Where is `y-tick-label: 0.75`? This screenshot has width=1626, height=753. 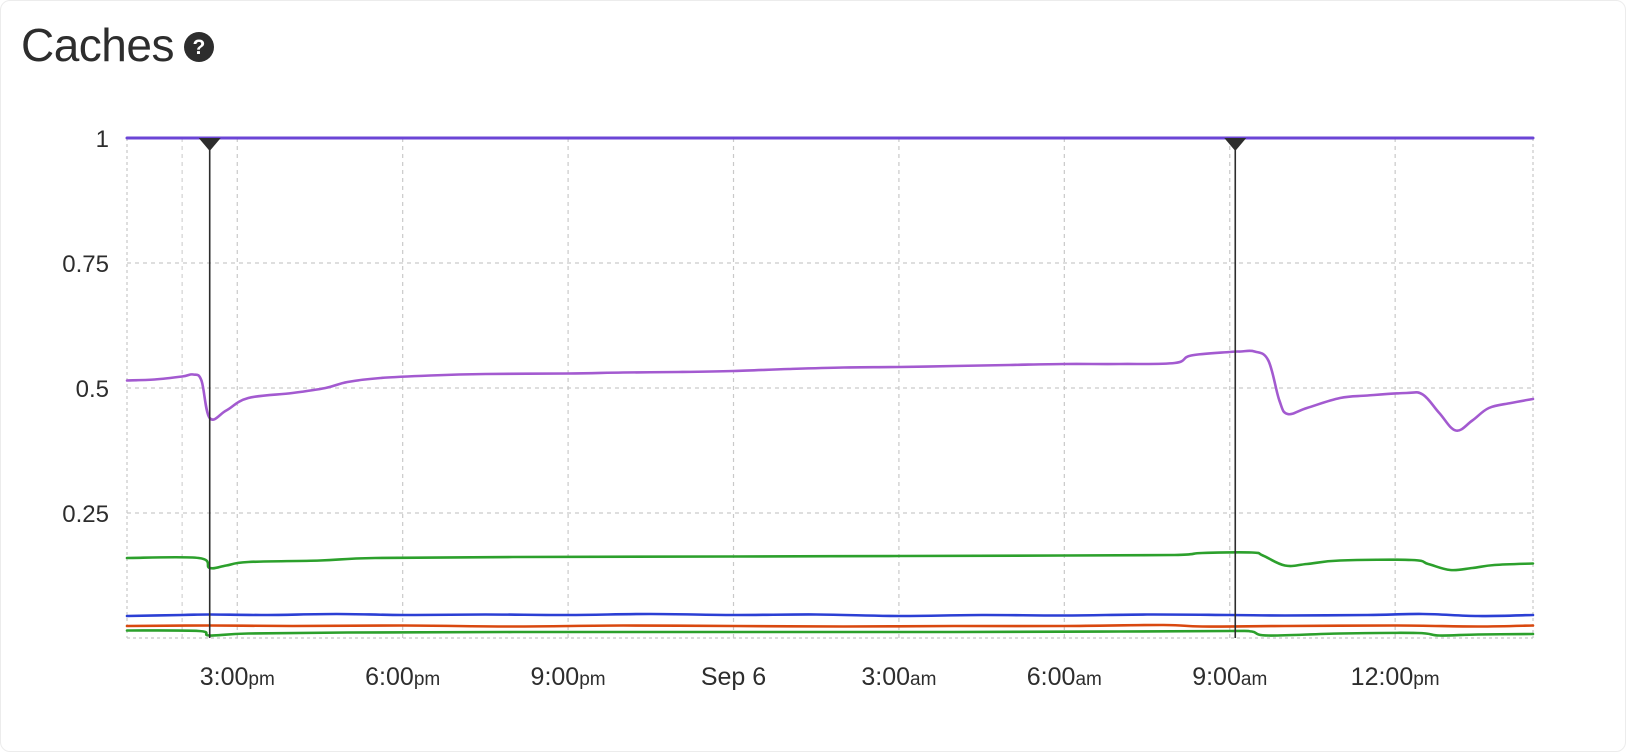
y-tick-label: 0.75 is located at coordinates (85, 264).